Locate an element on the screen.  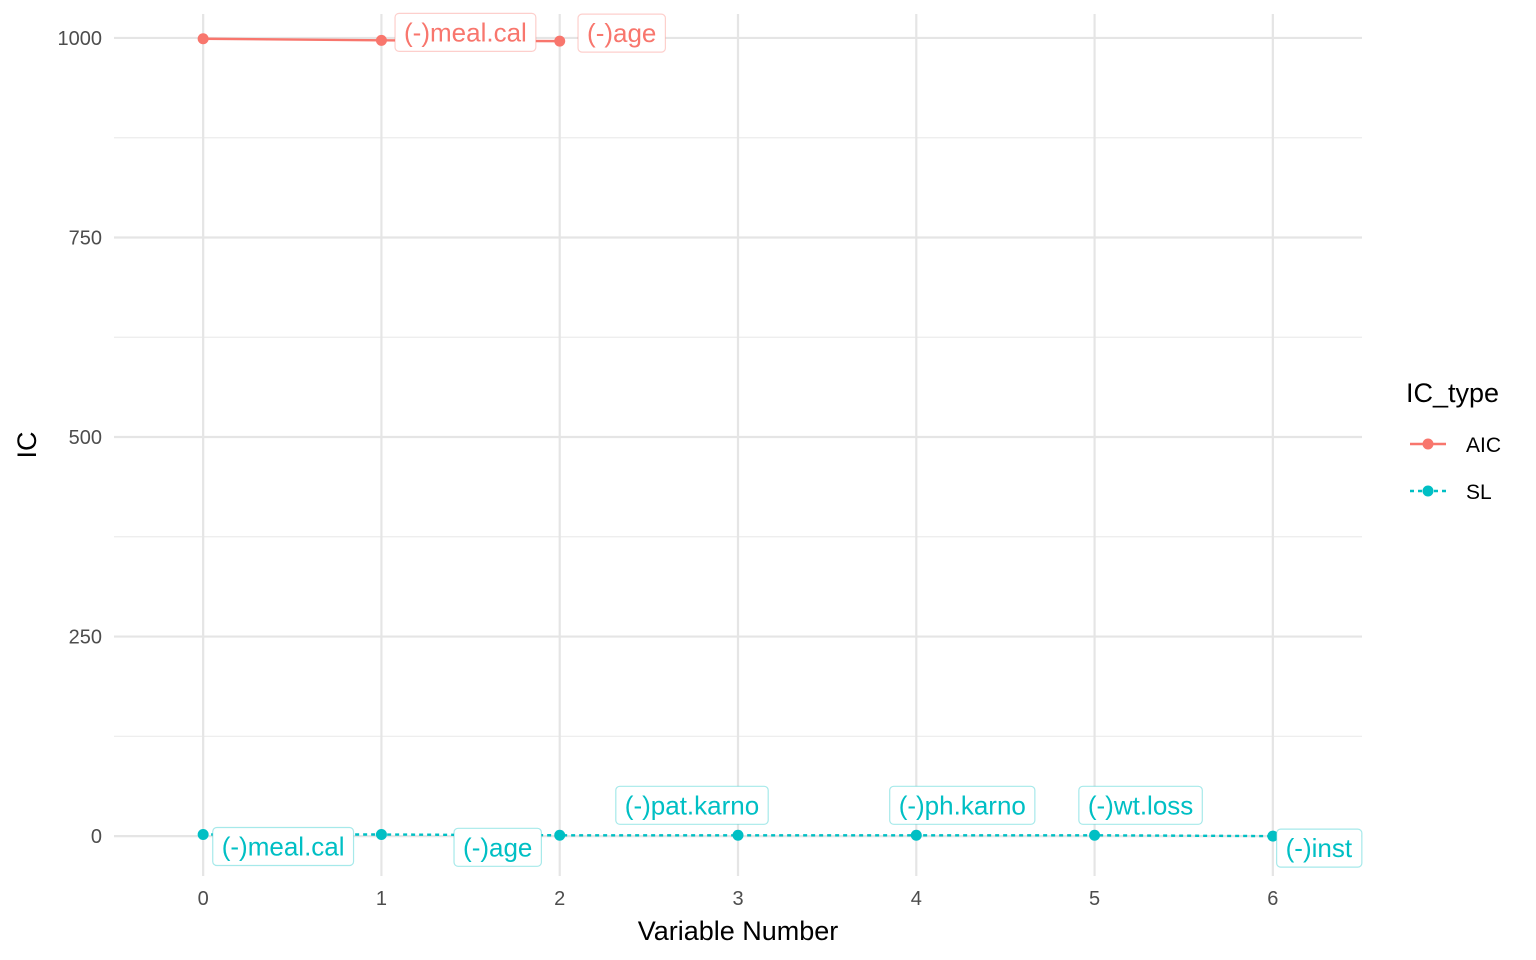
x-axis-tick-labels: 0 1 2 3 4 5 6 is located at coordinates (738, 899).